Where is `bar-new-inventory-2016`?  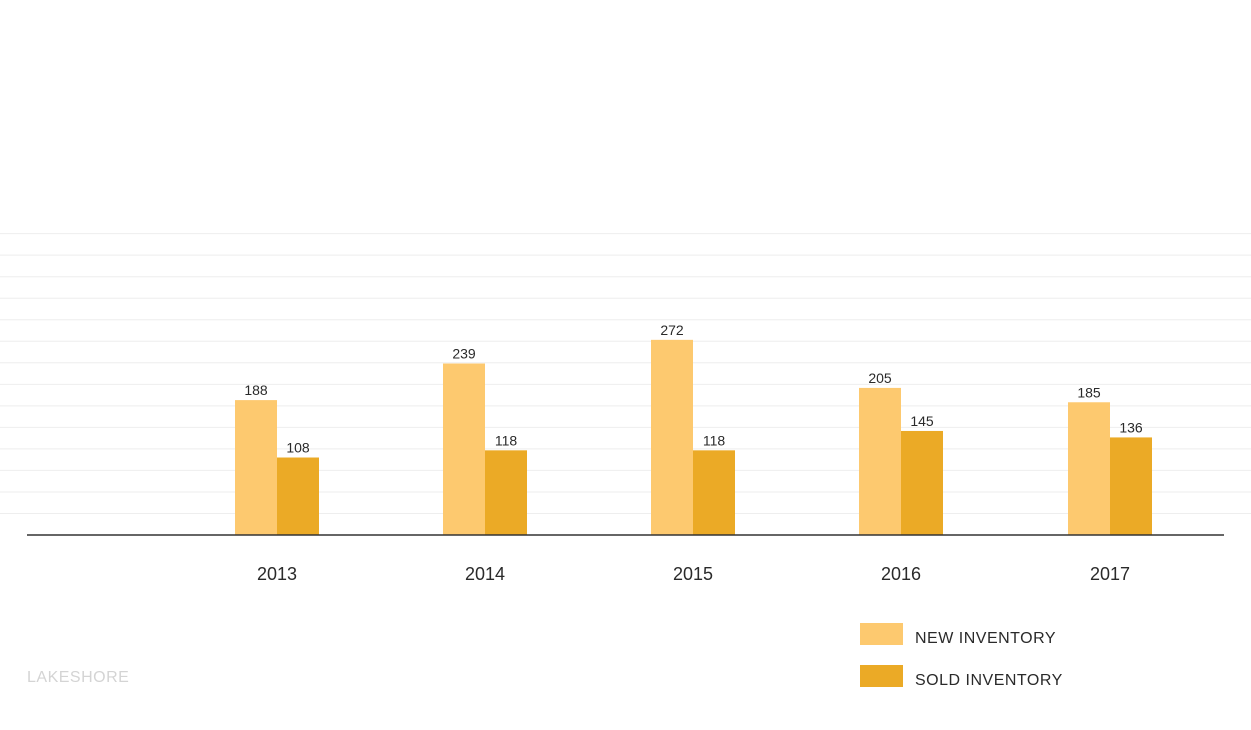
bar-new-inventory-2016 is located at coordinates (880, 461).